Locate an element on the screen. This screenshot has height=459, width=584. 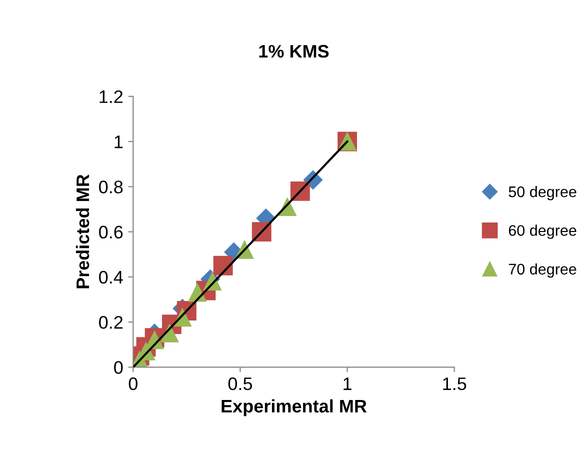
legend-label: 60 degree is located at coordinates (542, 231).